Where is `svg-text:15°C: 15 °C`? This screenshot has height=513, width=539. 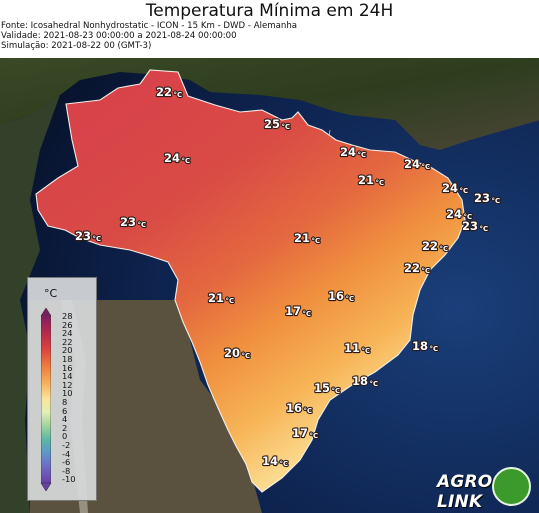 svg-text:15°C: 15 °C is located at coordinates (327, 388).